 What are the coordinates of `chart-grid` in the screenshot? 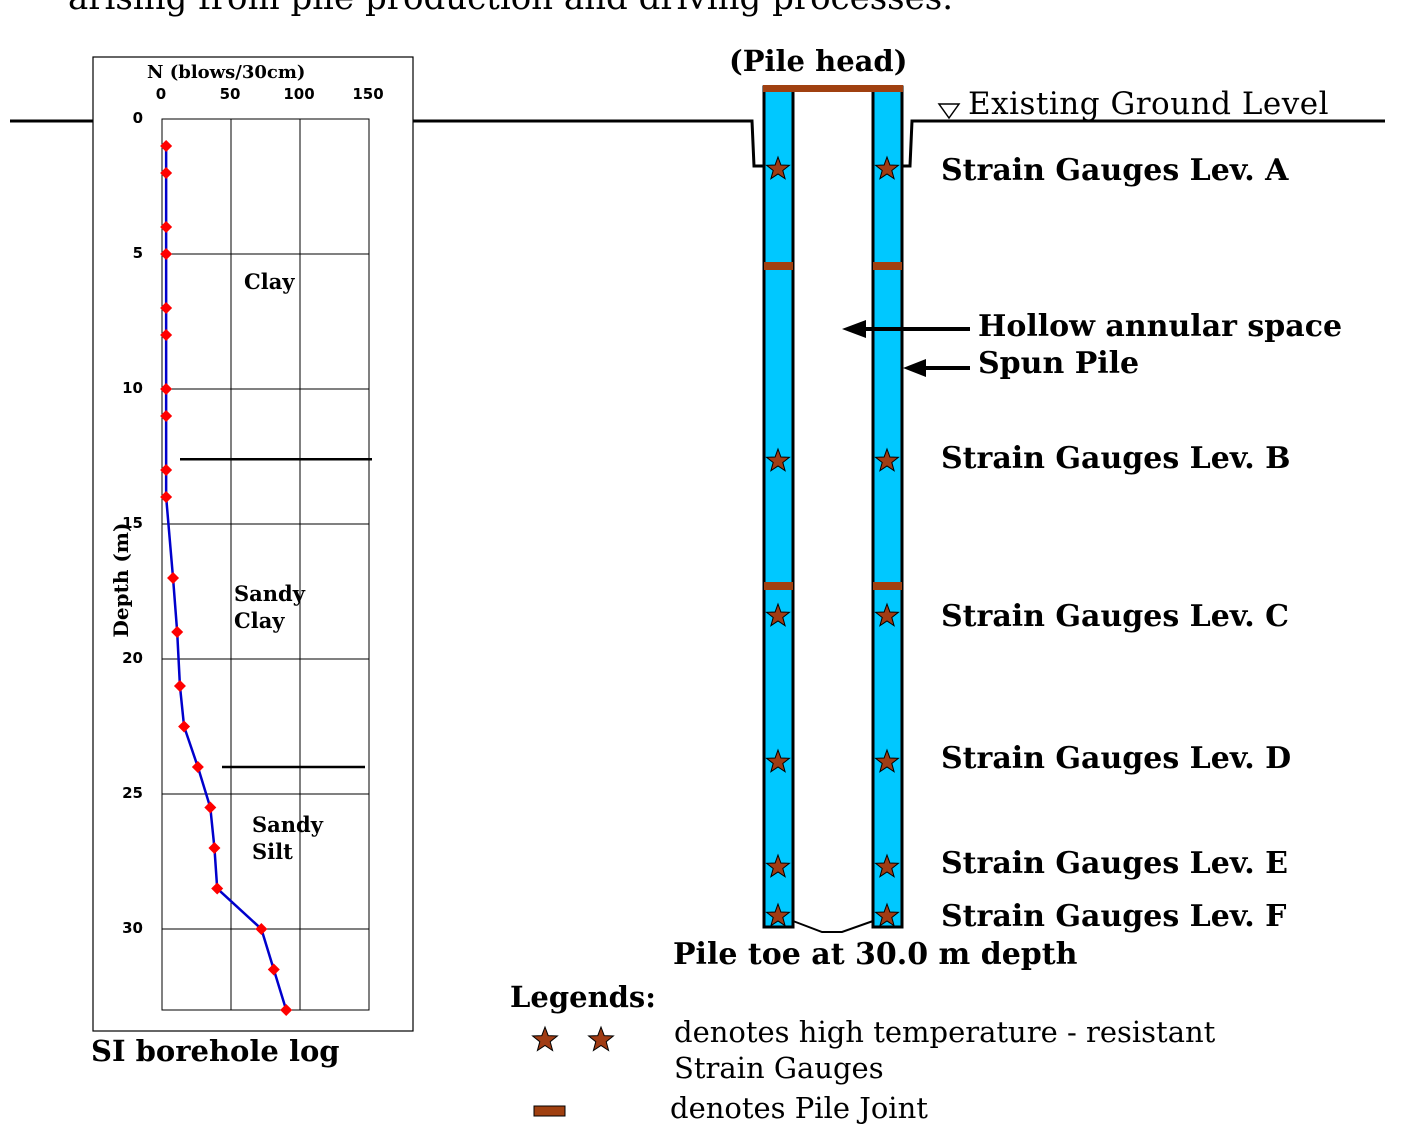 It's located at (265, 564).